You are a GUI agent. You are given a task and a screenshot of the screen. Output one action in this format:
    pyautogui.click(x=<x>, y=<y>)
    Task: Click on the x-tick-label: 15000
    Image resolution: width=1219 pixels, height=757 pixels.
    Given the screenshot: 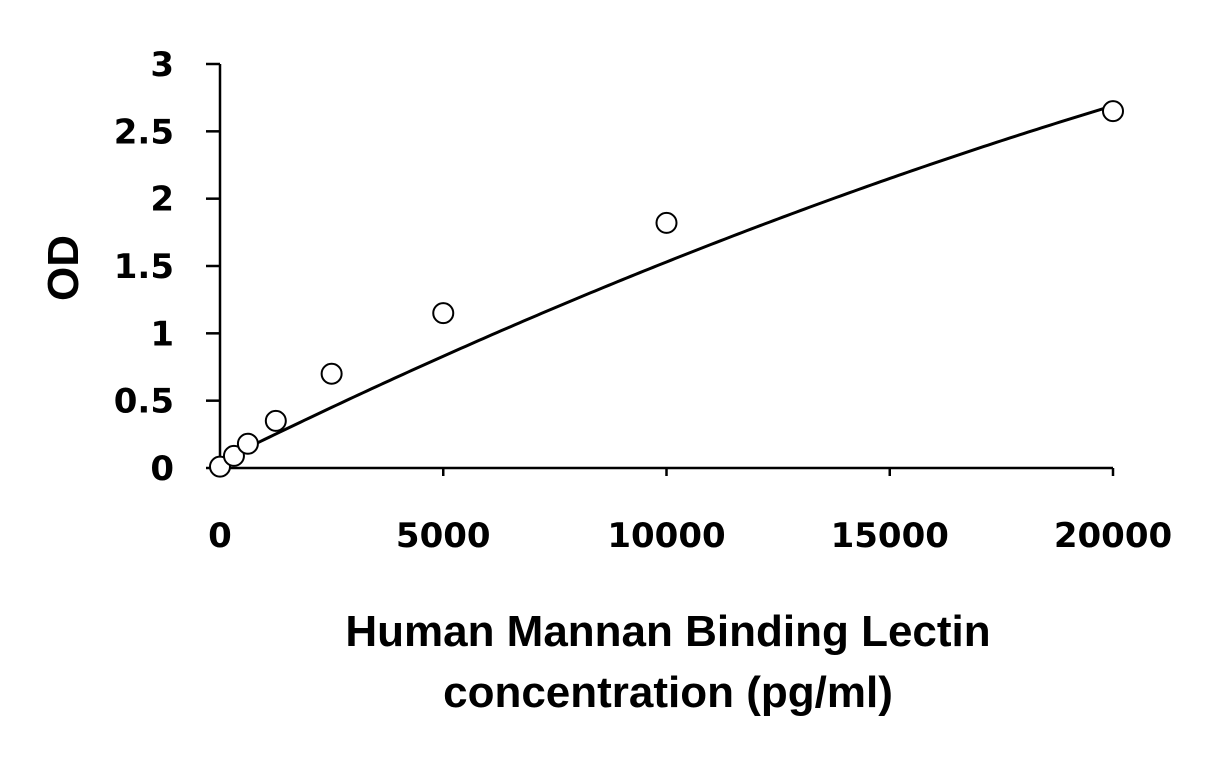 What is the action you would take?
    pyautogui.click(x=890, y=536)
    